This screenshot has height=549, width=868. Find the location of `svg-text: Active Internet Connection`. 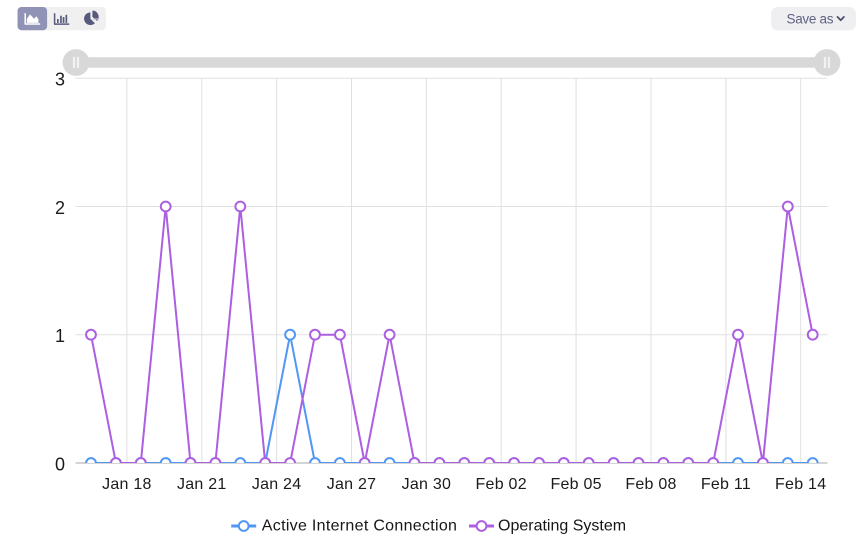

svg-text: Active Internet Connection is located at coordinates (359, 526).